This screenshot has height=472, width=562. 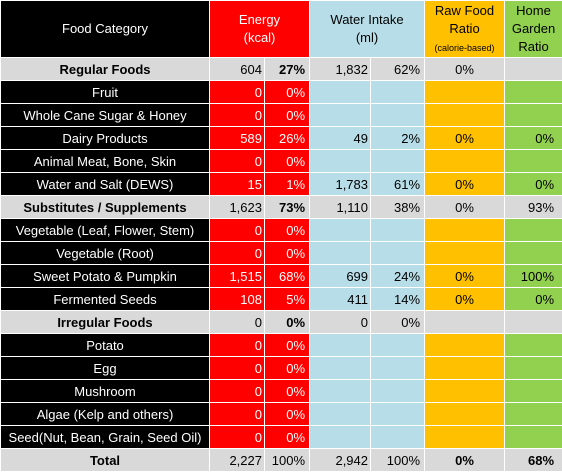 I want to click on total-row: Total 2,227 100% 2,942 100% 0% 68%, so click(x=281, y=460).